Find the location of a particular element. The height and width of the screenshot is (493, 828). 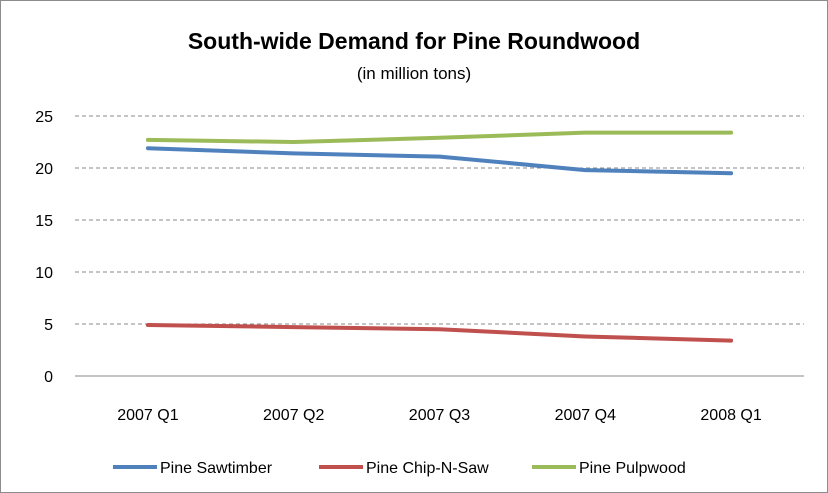

series-line-pine-pulpwood is located at coordinates (439, 137).